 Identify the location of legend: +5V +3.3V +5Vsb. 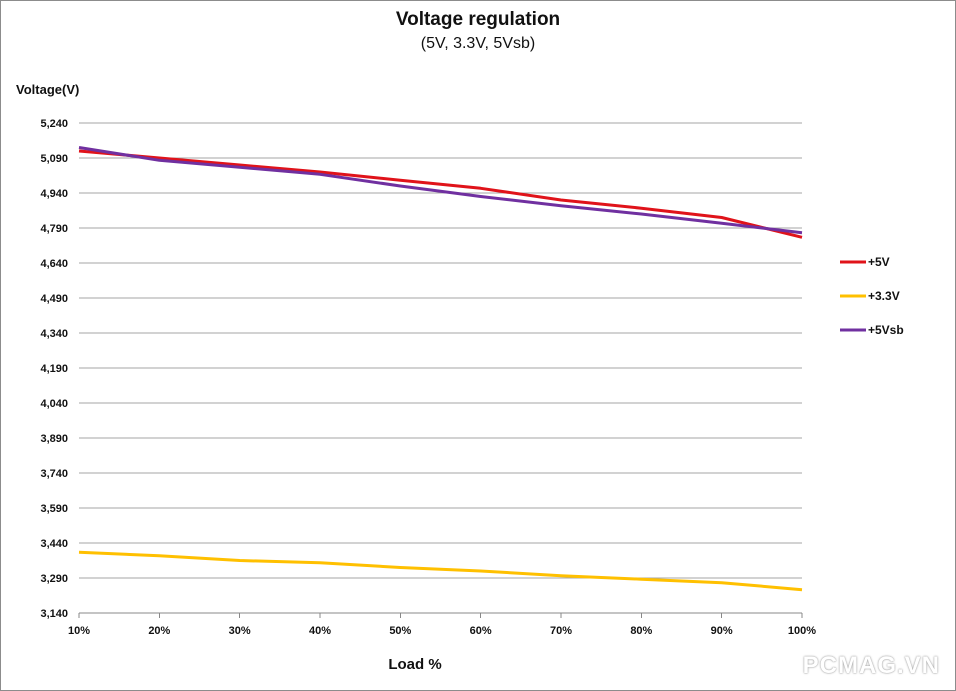
(872, 296).